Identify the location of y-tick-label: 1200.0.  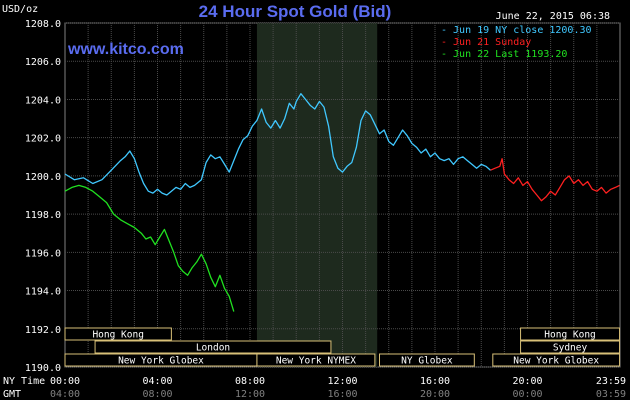
(43, 177).